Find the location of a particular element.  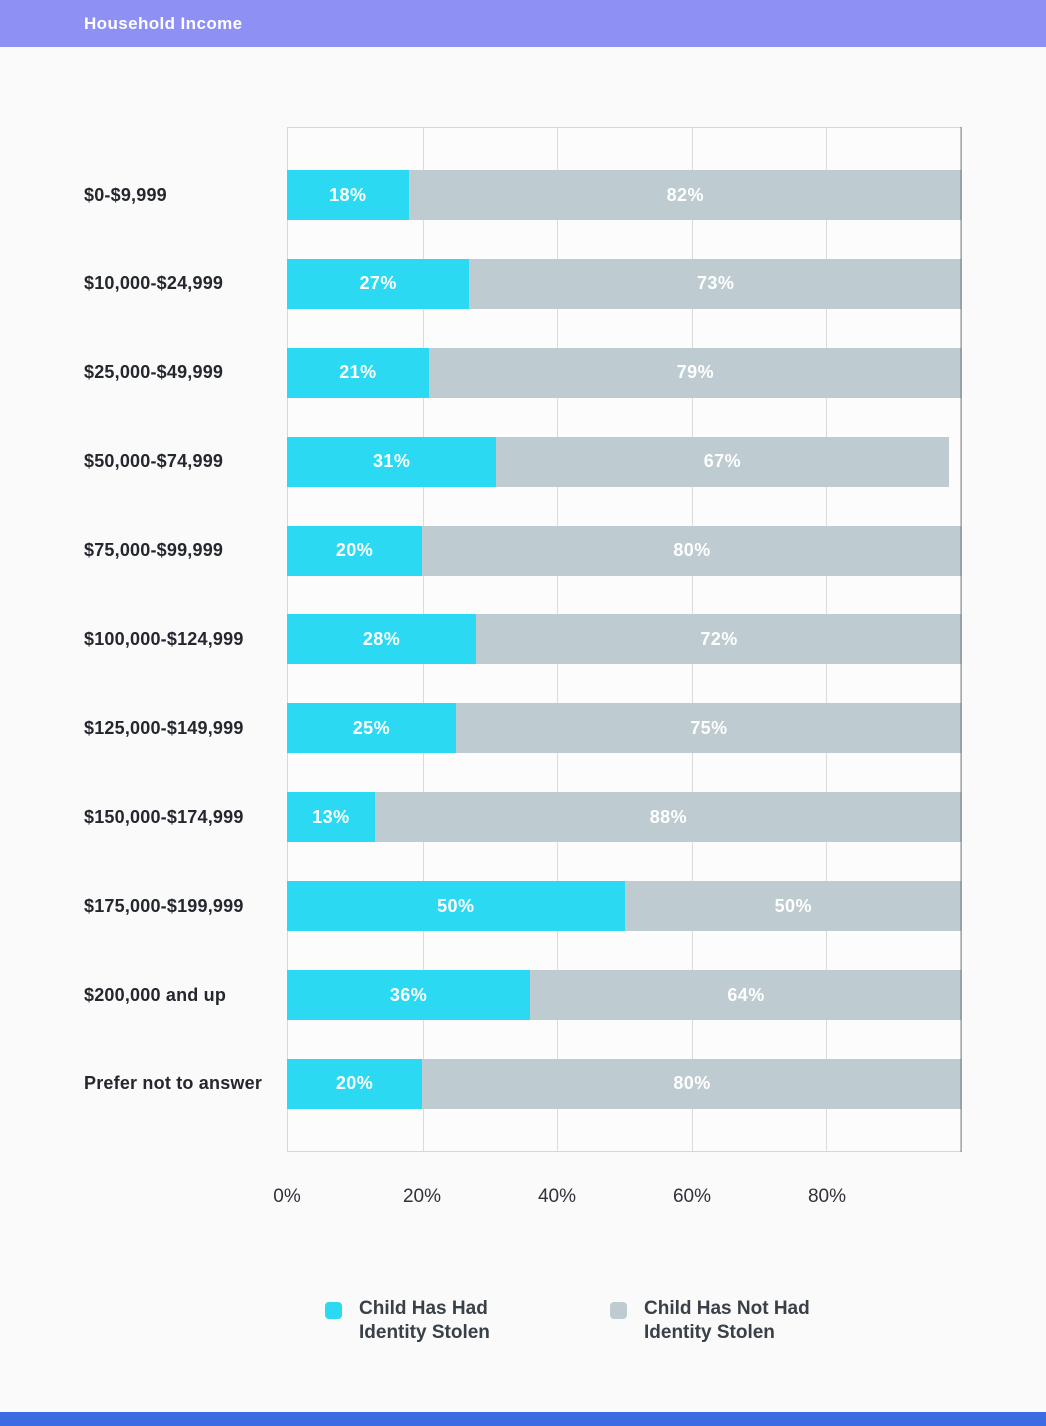

bar-segment-not-had-identity-stolen: 50% is located at coordinates (793, 906).